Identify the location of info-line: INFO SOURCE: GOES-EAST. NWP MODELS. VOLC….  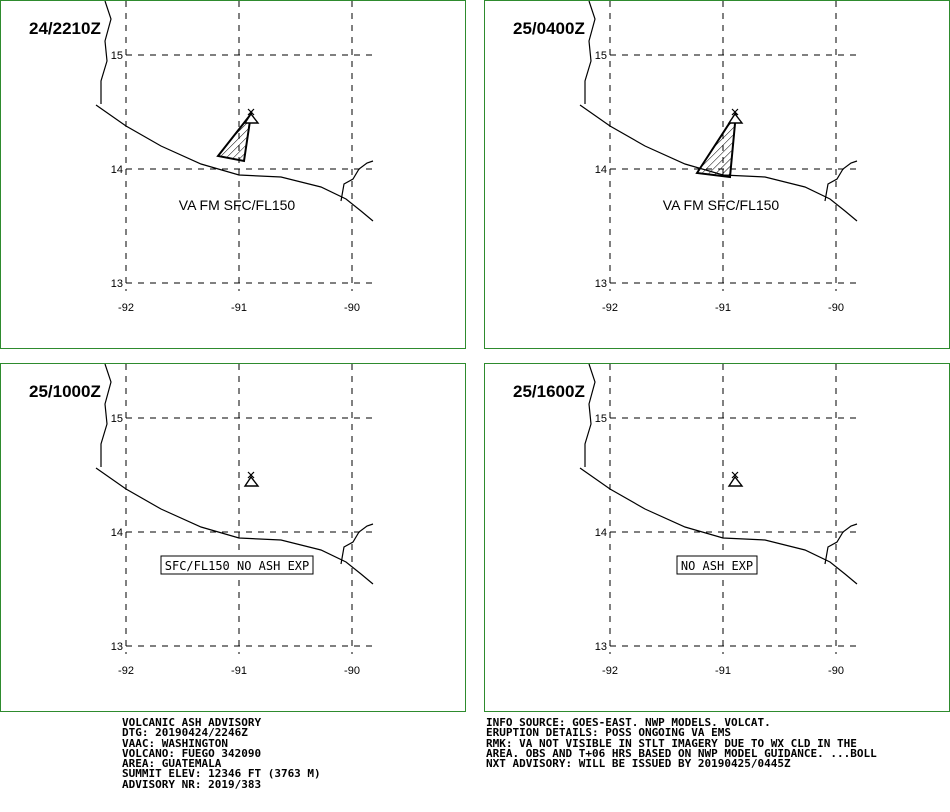
(628, 722).